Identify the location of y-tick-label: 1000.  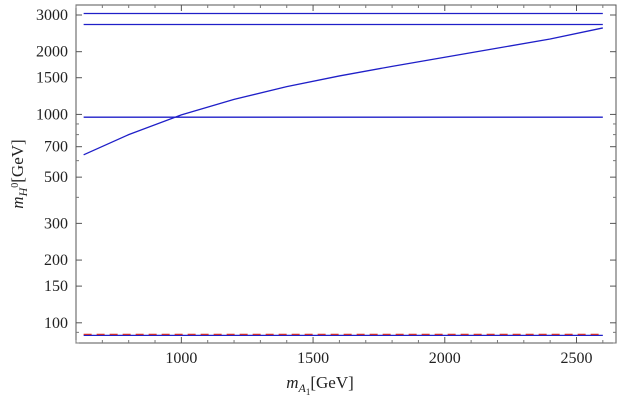
(52, 114).